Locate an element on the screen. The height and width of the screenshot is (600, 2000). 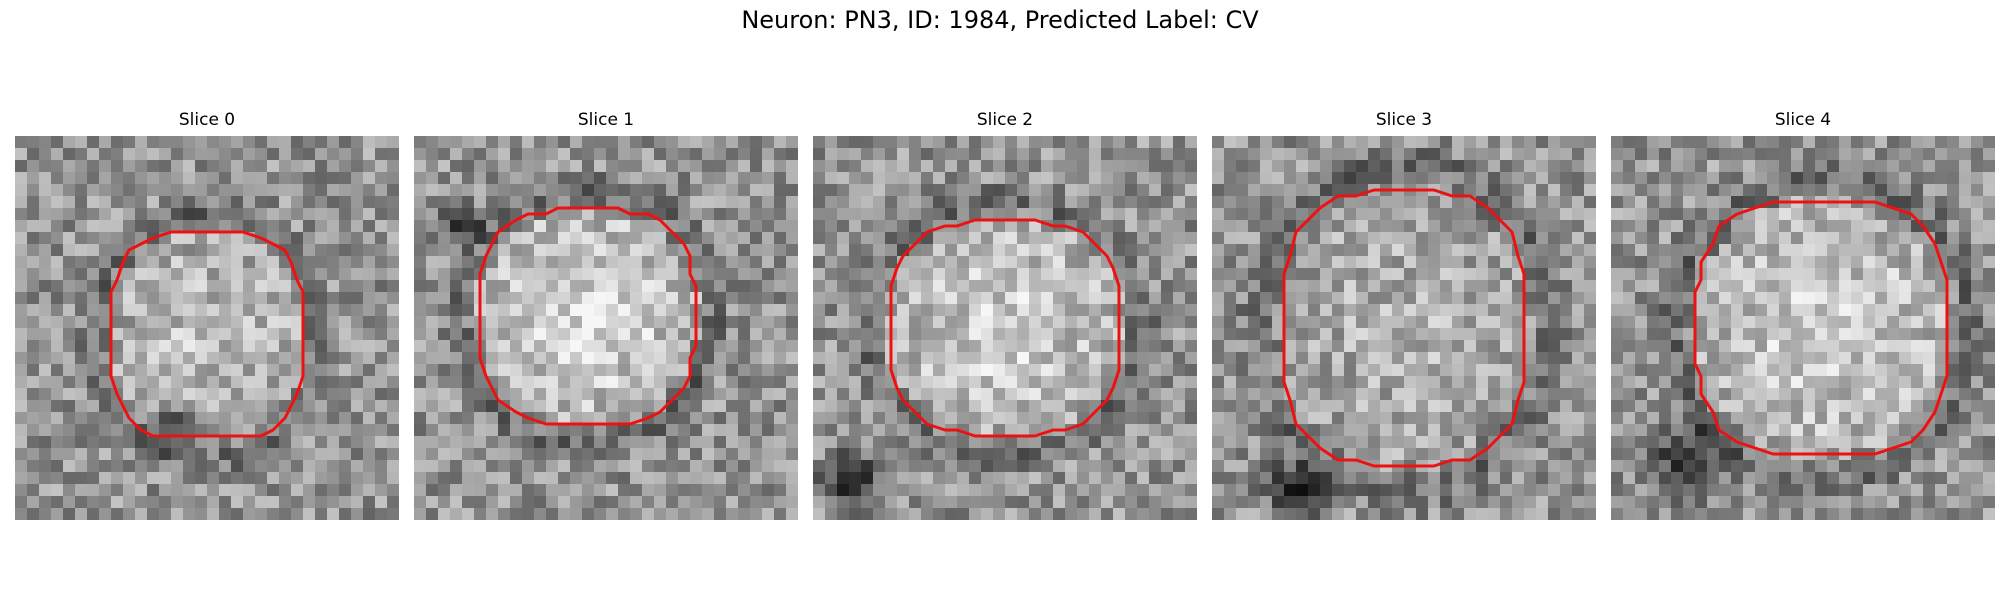
slice-title: Slice 2 is located at coordinates (1005, 120).